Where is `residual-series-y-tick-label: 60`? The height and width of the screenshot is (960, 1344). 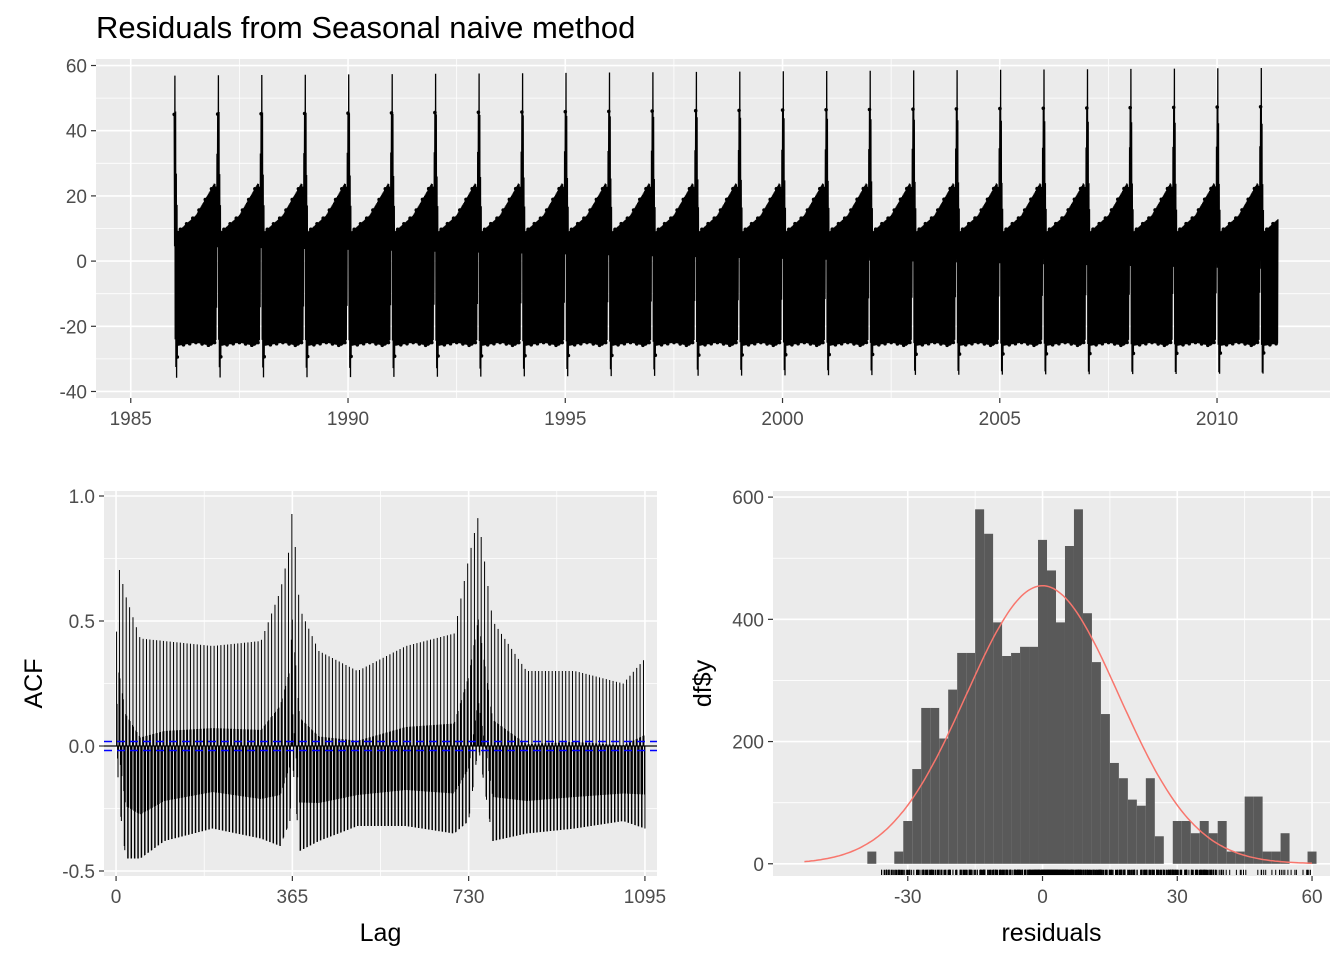 residual-series-y-tick-label: 60 is located at coordinates (76, 67).